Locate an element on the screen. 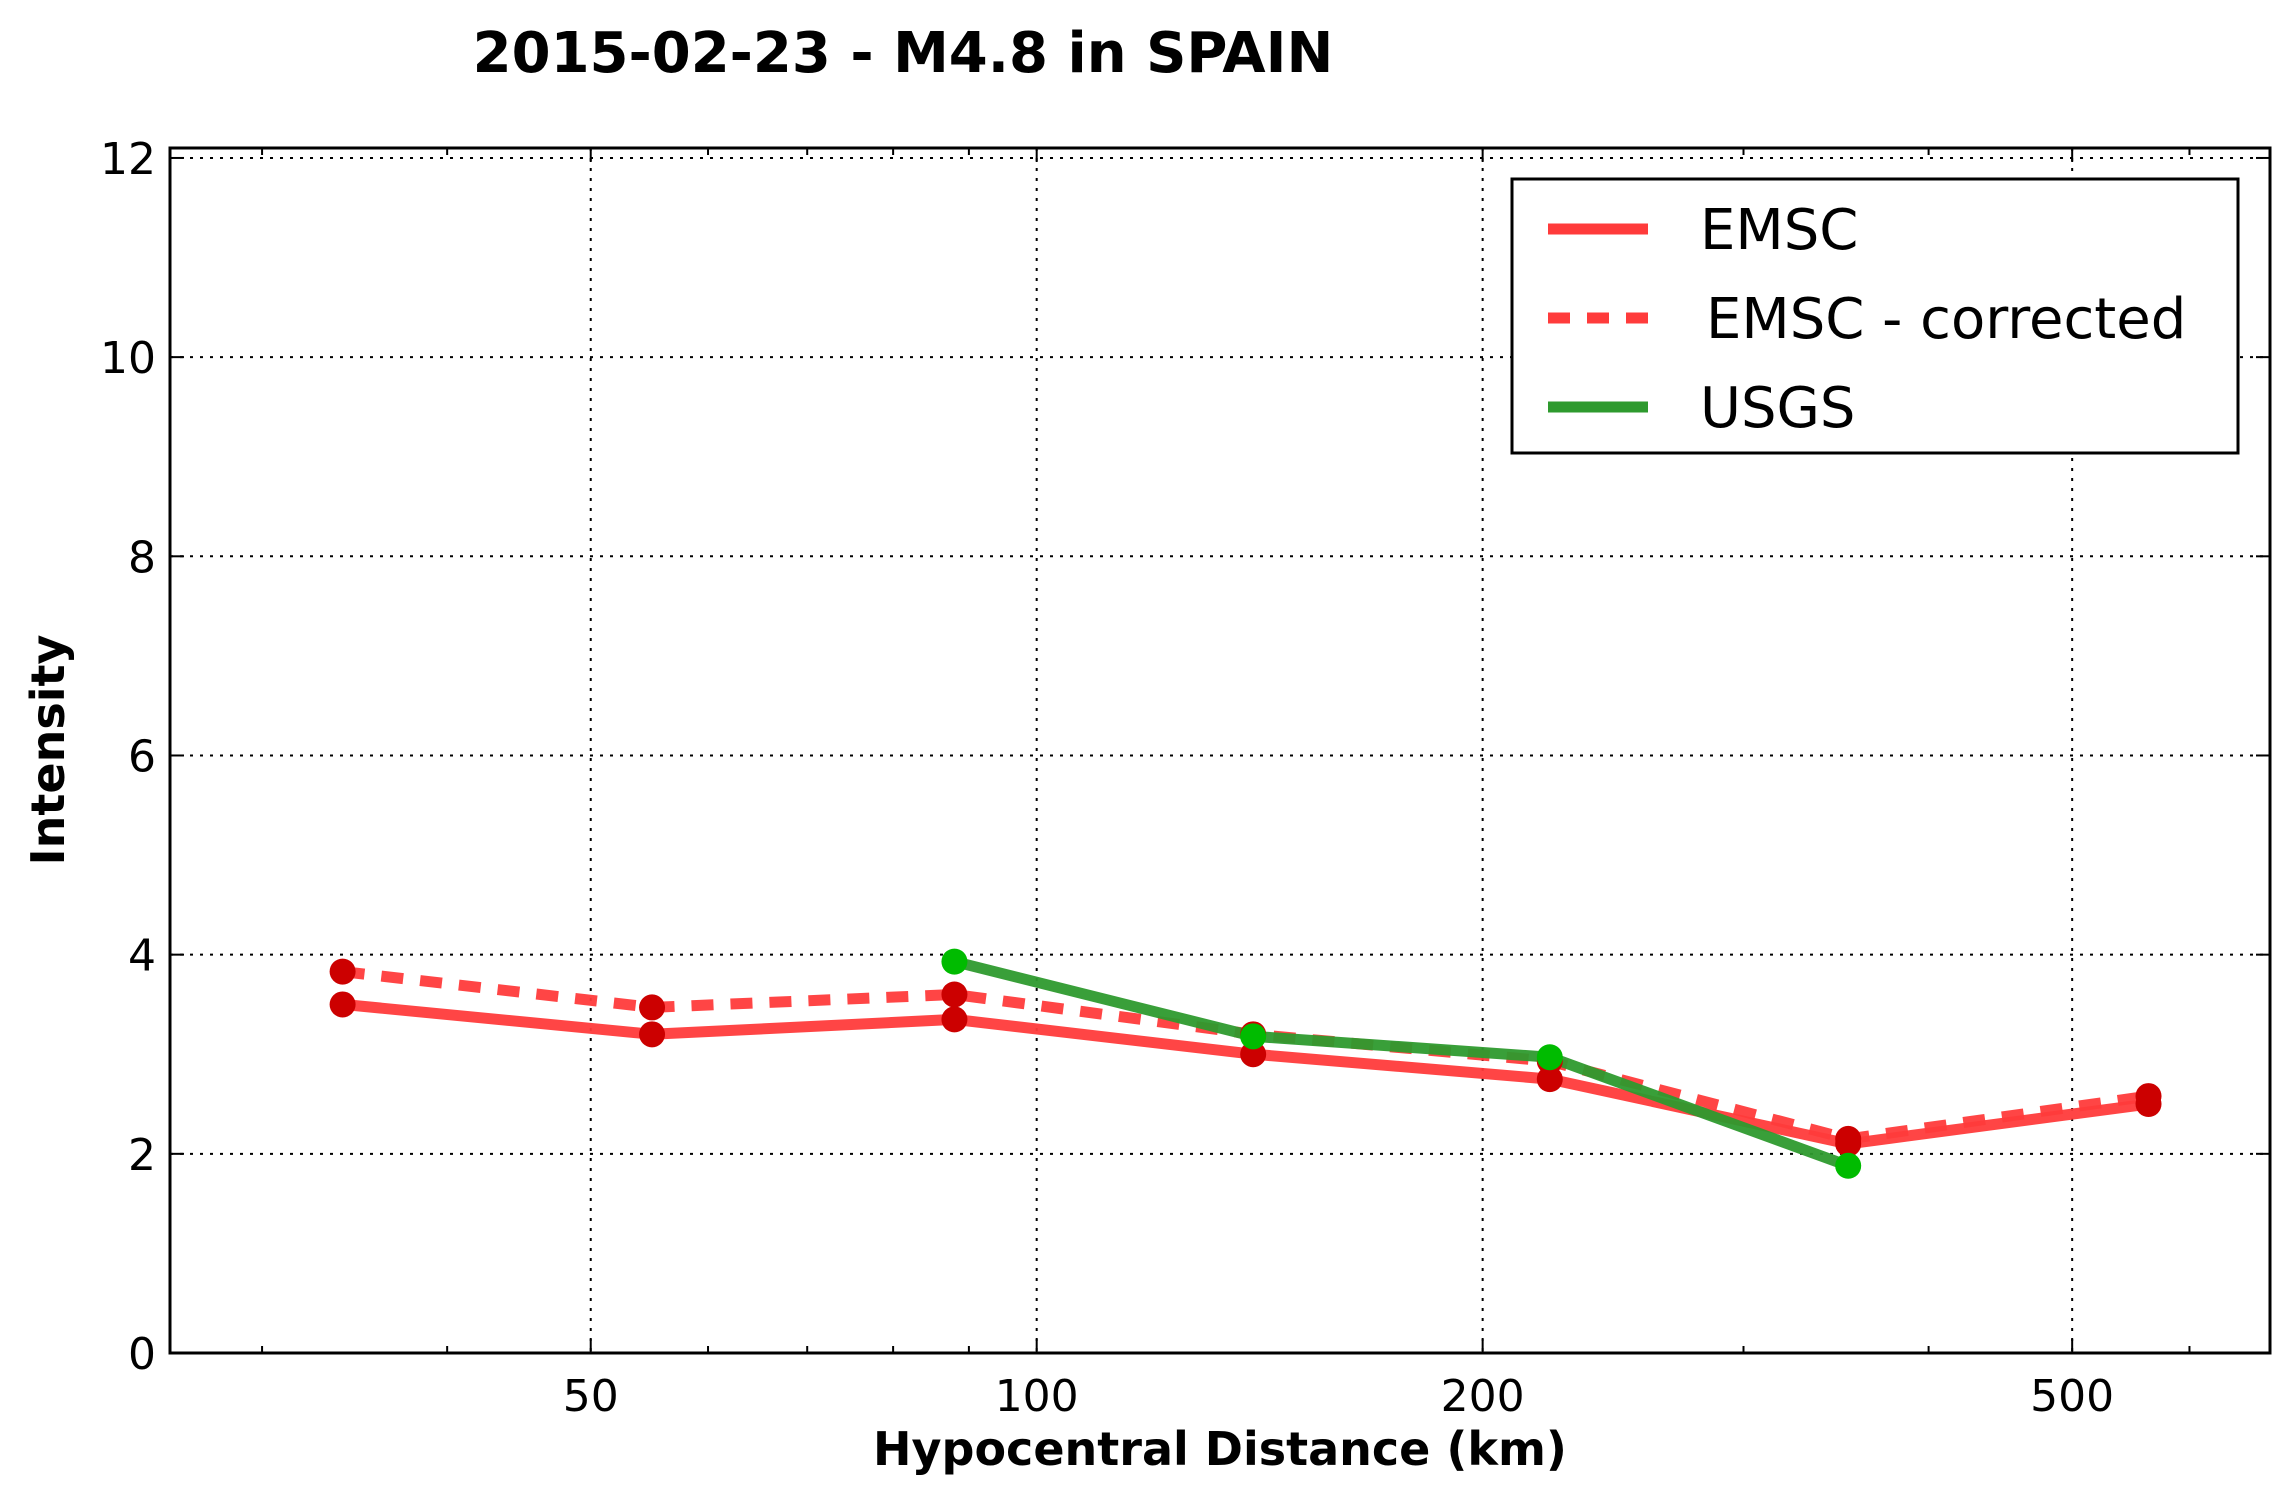 This screenshot has width=2292, height=1502. legend: EMSC EMSC - corrected USGS is located at coordinates (1875, 316).